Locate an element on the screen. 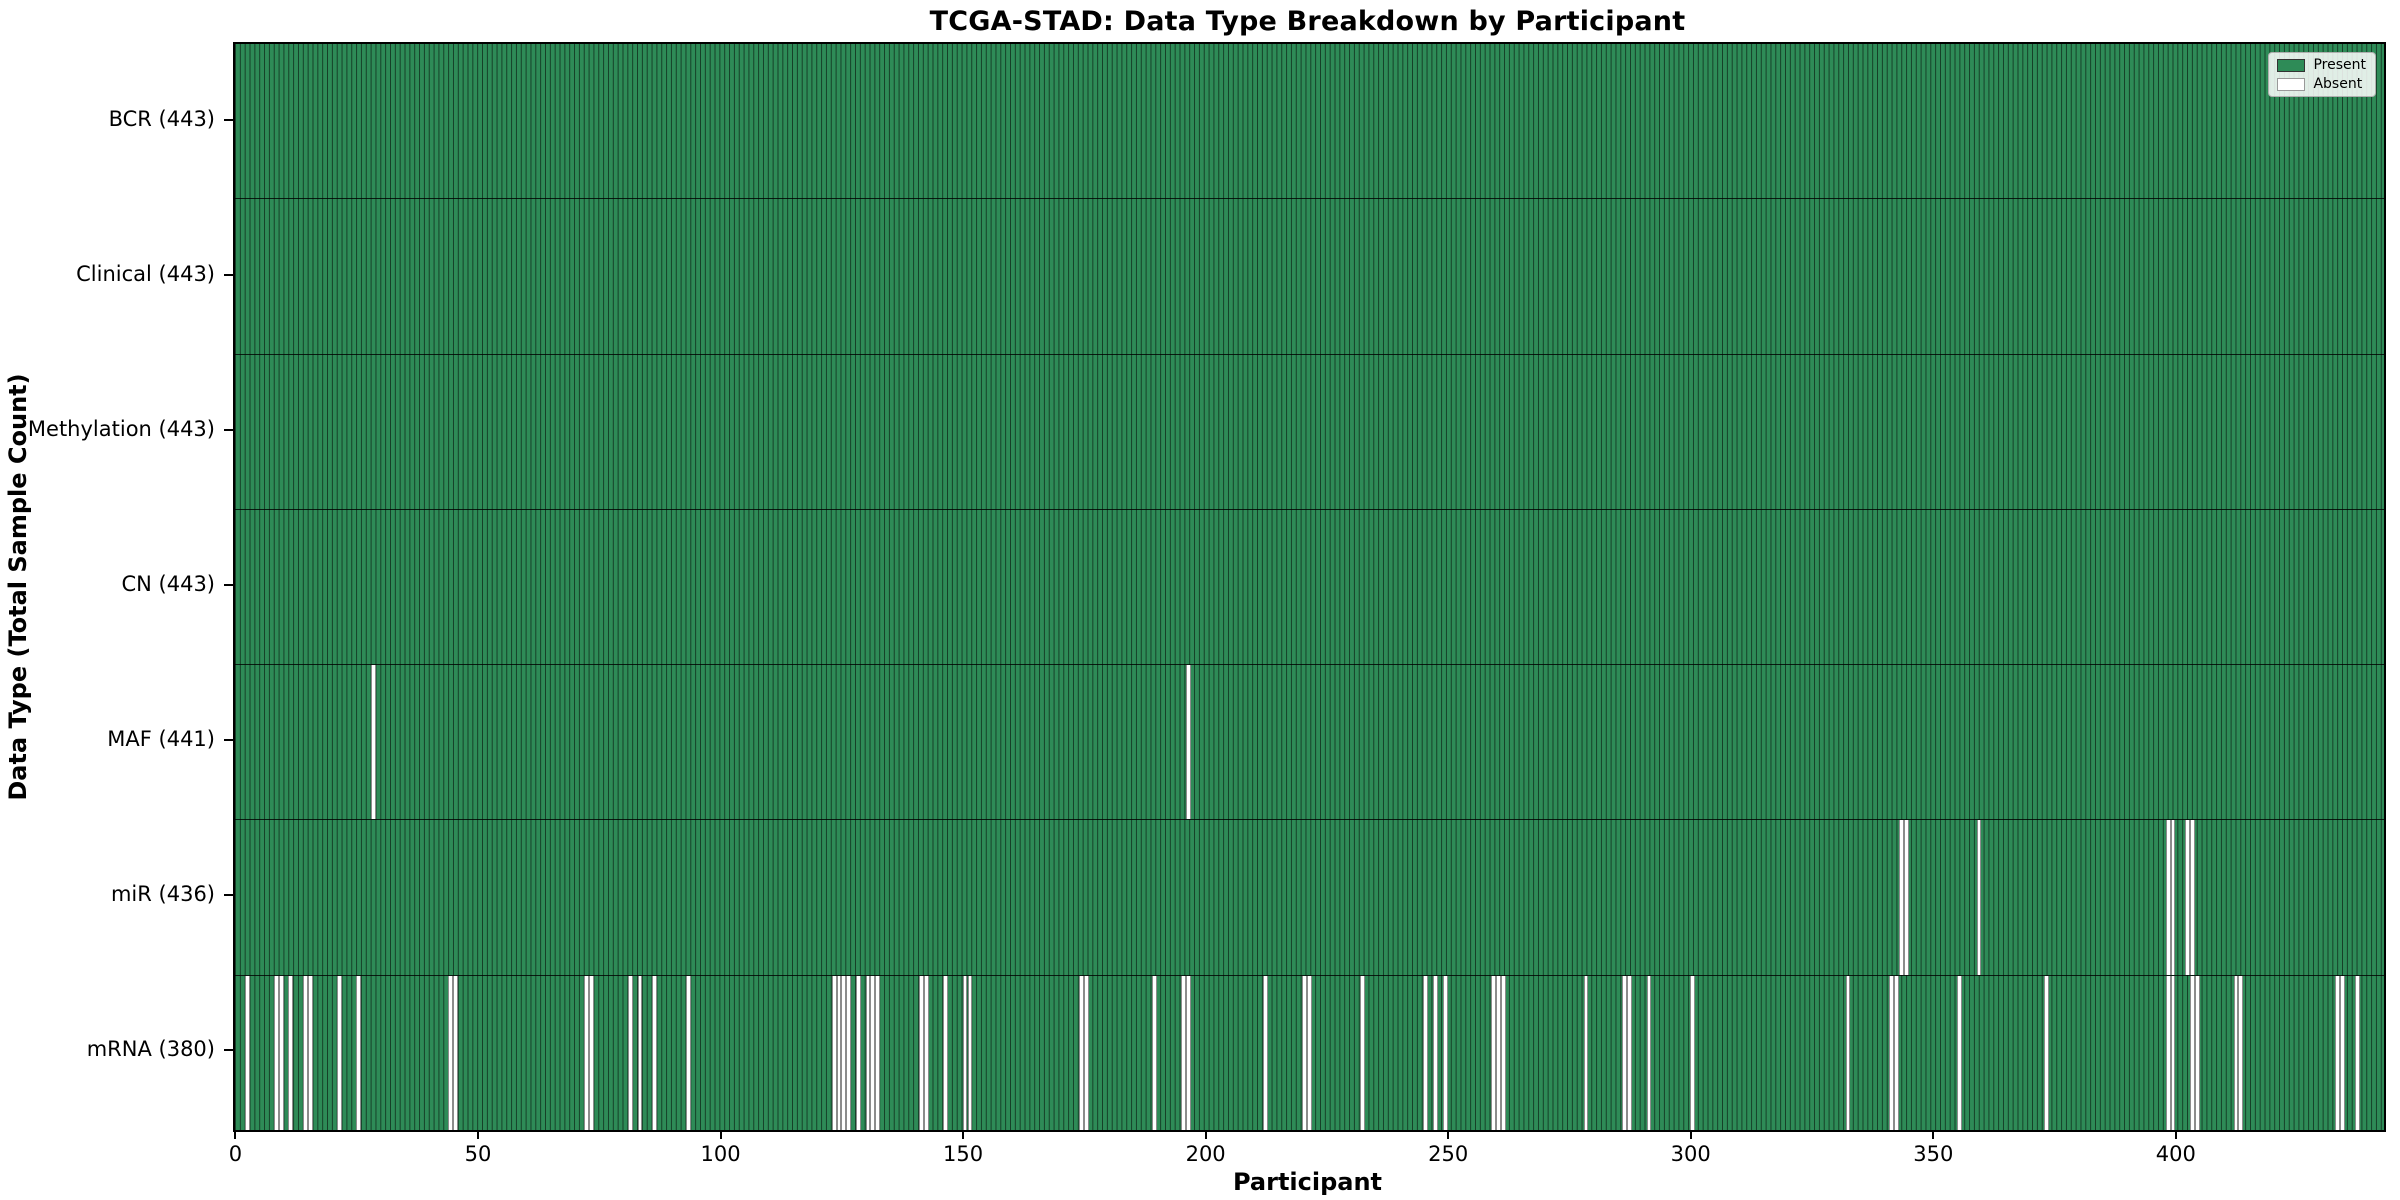 Image resolution: width=2400 pixels, height=1200 pixels. row-MAF is located at coordinates (1309, 742).